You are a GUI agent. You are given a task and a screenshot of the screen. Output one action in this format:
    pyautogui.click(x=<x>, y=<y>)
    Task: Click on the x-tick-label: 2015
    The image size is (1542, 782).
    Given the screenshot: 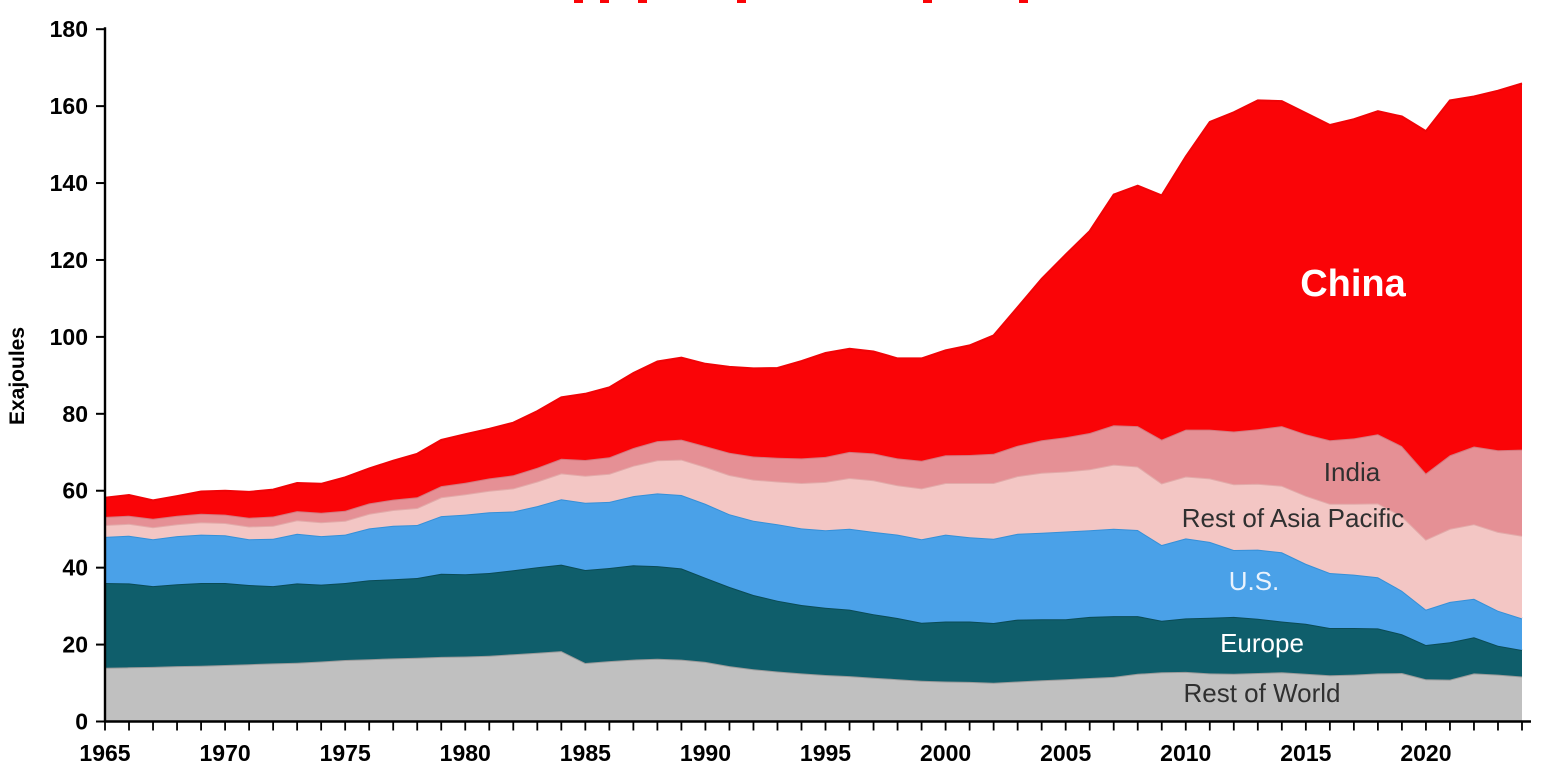 What is the action you would take?
    pyautogui.click(x=1305, y=753)
    